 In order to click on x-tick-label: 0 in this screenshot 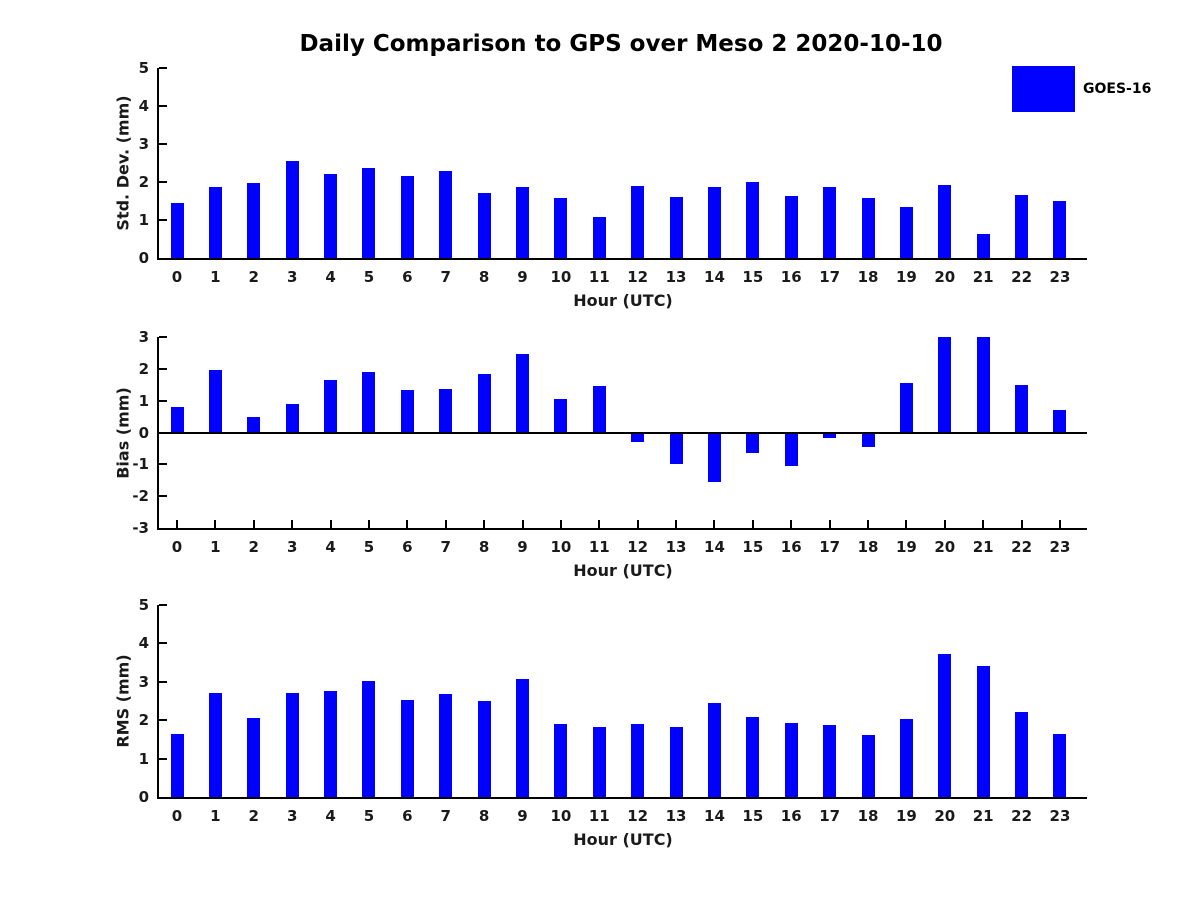, I will do `click(177, 816)`.